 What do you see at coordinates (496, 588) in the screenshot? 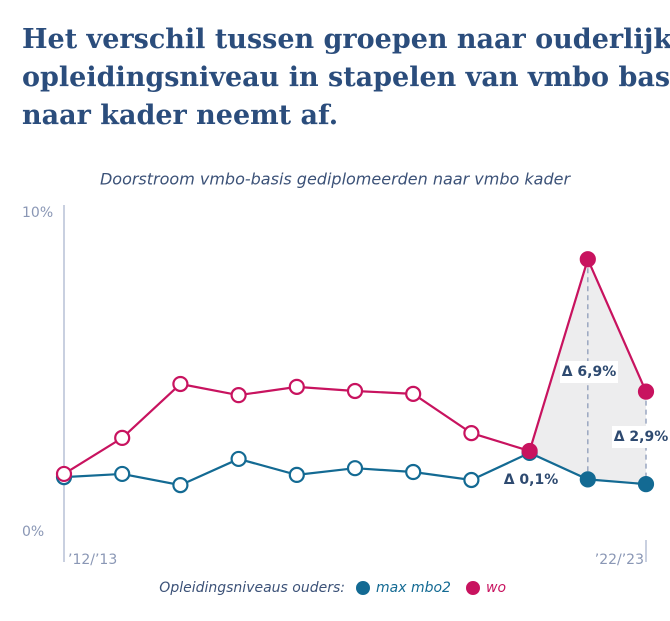
I see `legend-label: wo` at bounding box center [496, 588].